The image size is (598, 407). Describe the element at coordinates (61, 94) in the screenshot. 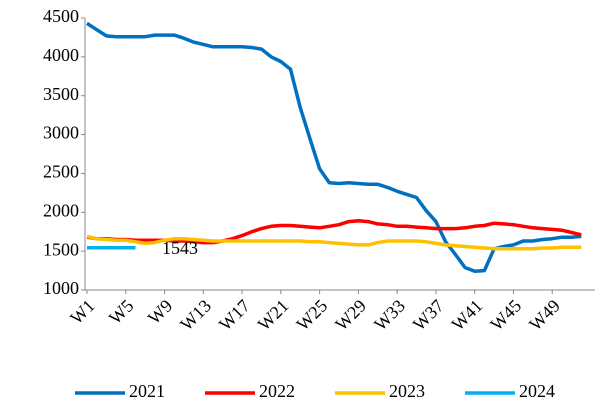

I see `y-tick-label: 3500` at that location.